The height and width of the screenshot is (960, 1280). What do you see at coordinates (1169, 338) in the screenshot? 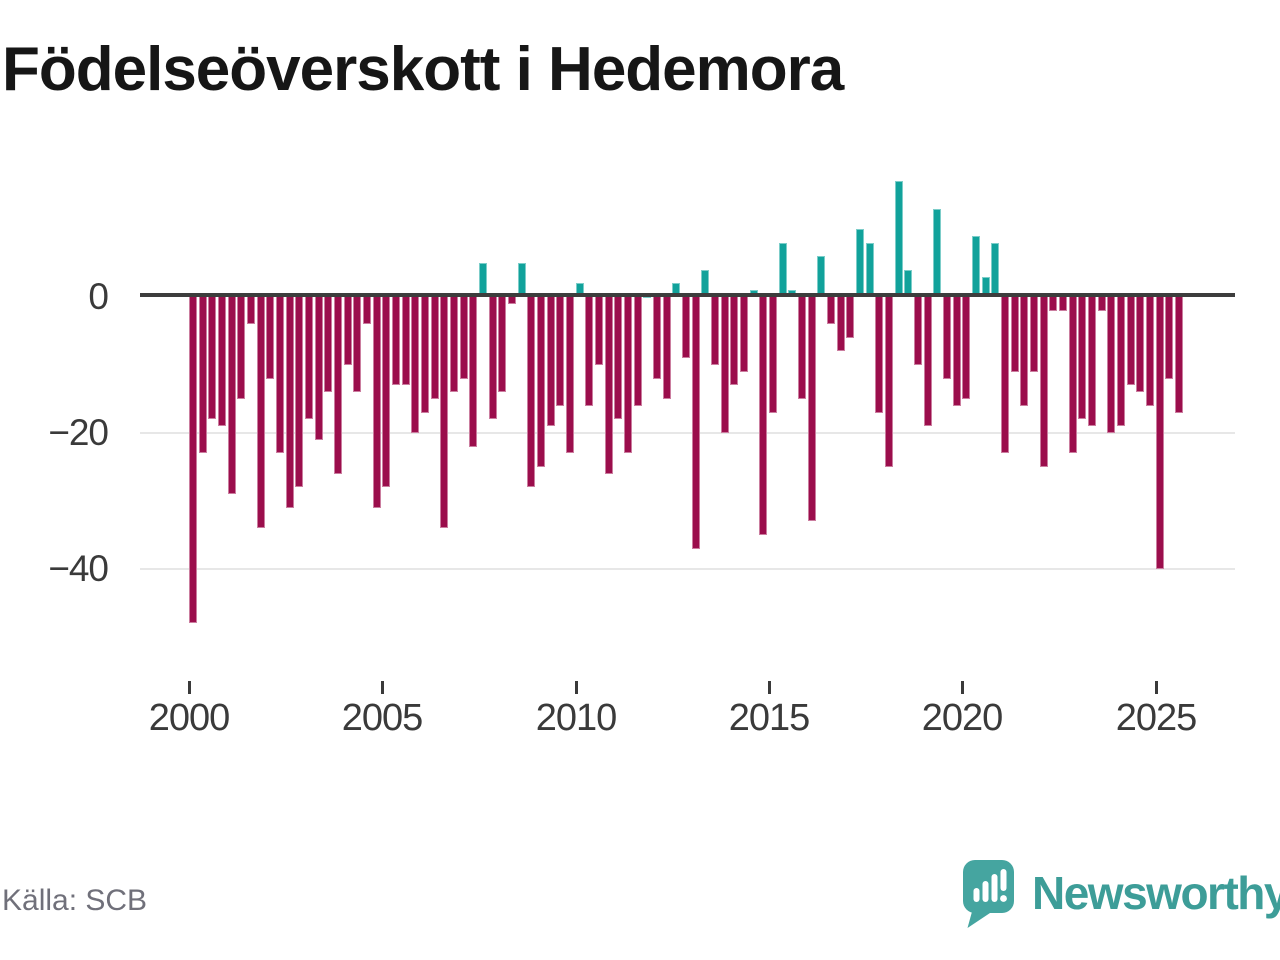
I see `bar-2025-q2` at bounding box center [1169, 338].